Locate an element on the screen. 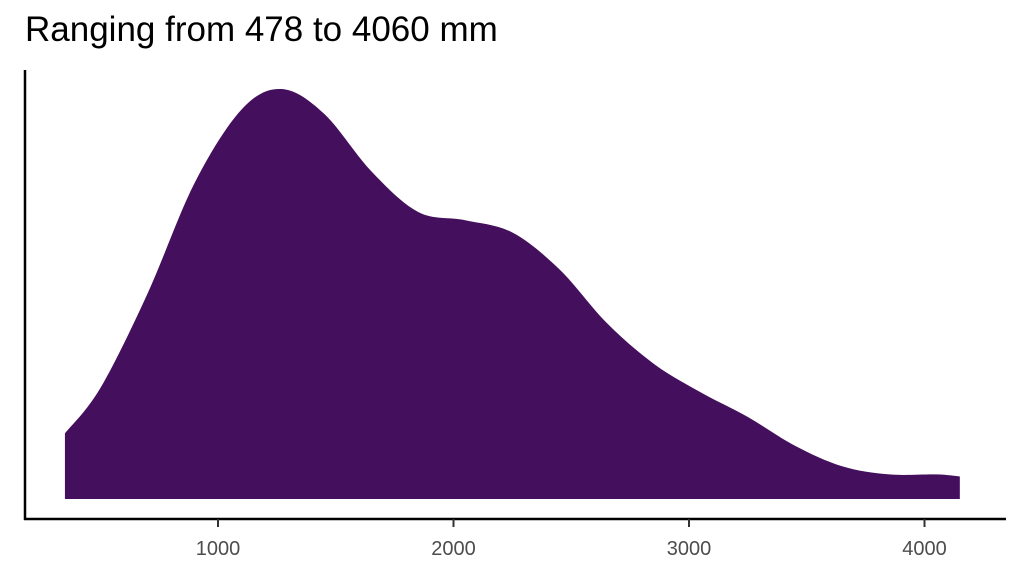 The height and width of the screenshot is (576, 1024). chart-title: Ranging from 478 to 4060 mm is located at coordinates (261, 29).